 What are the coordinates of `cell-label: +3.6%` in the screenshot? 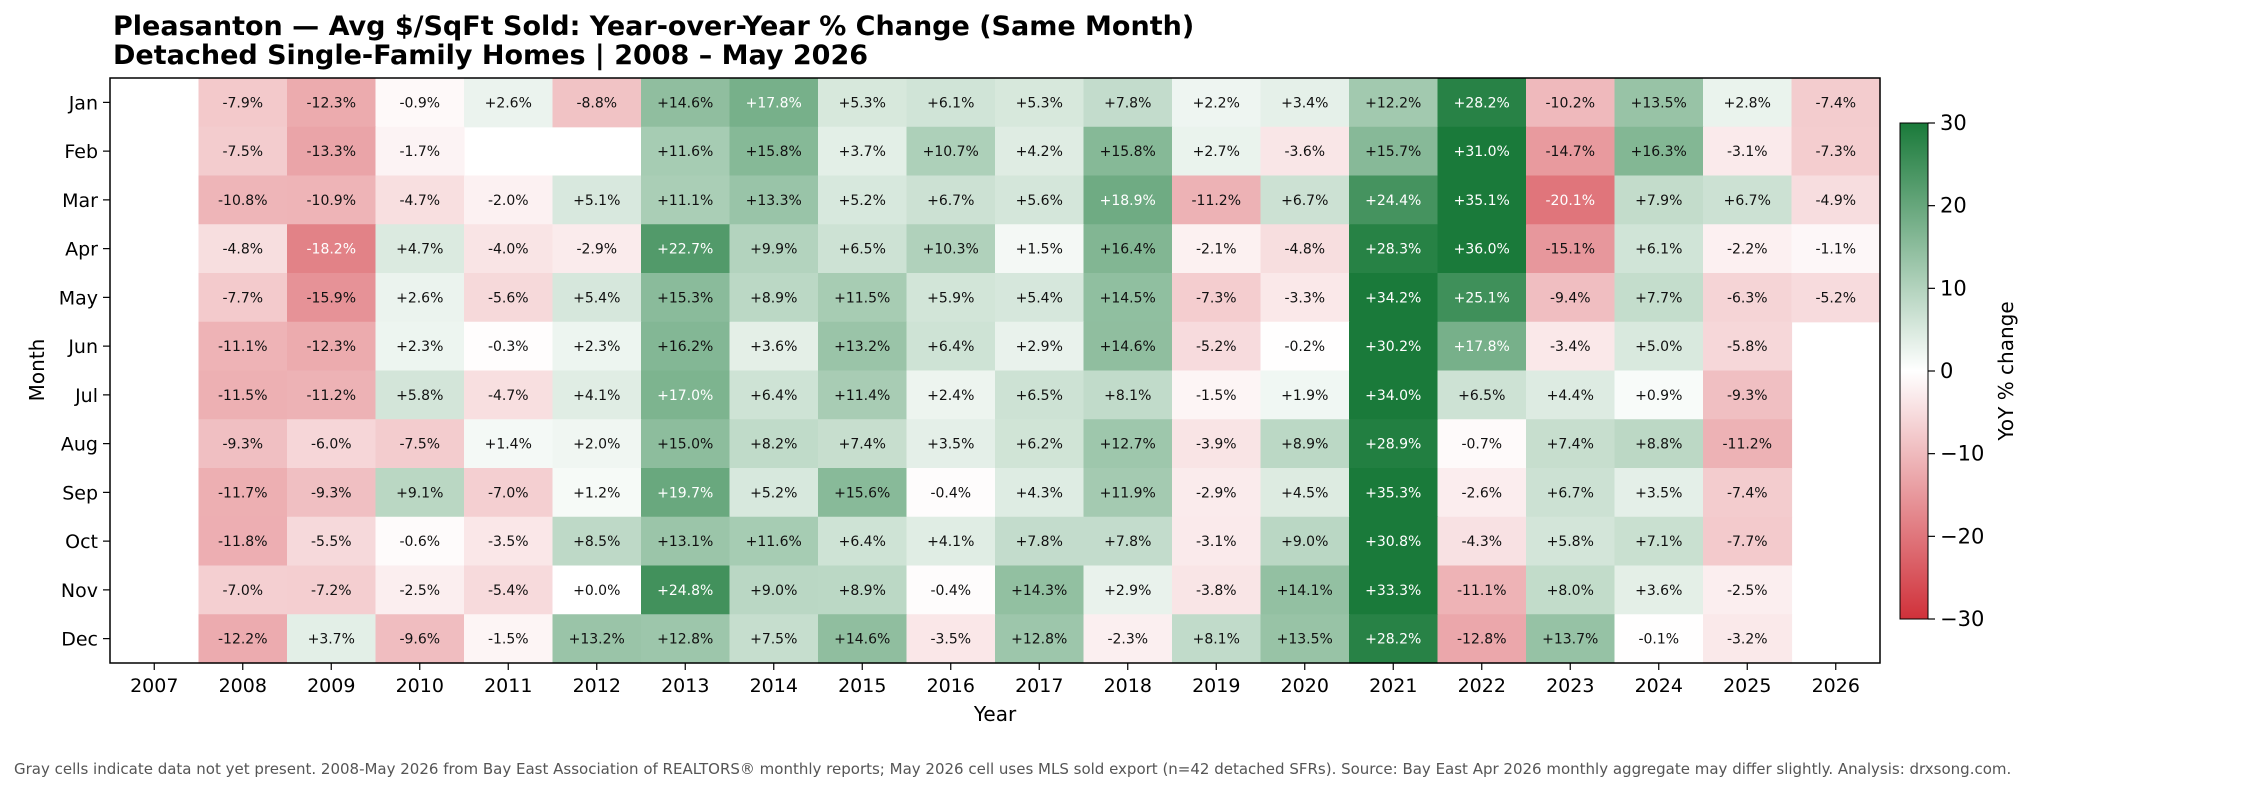 It's located at (773, 347).